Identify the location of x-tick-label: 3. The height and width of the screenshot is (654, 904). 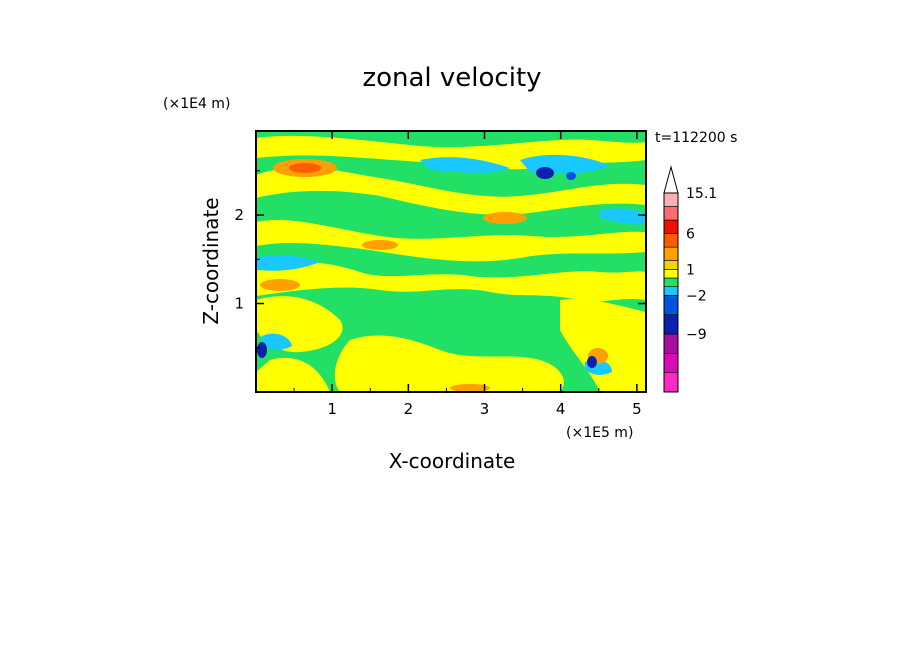
(485, 409).